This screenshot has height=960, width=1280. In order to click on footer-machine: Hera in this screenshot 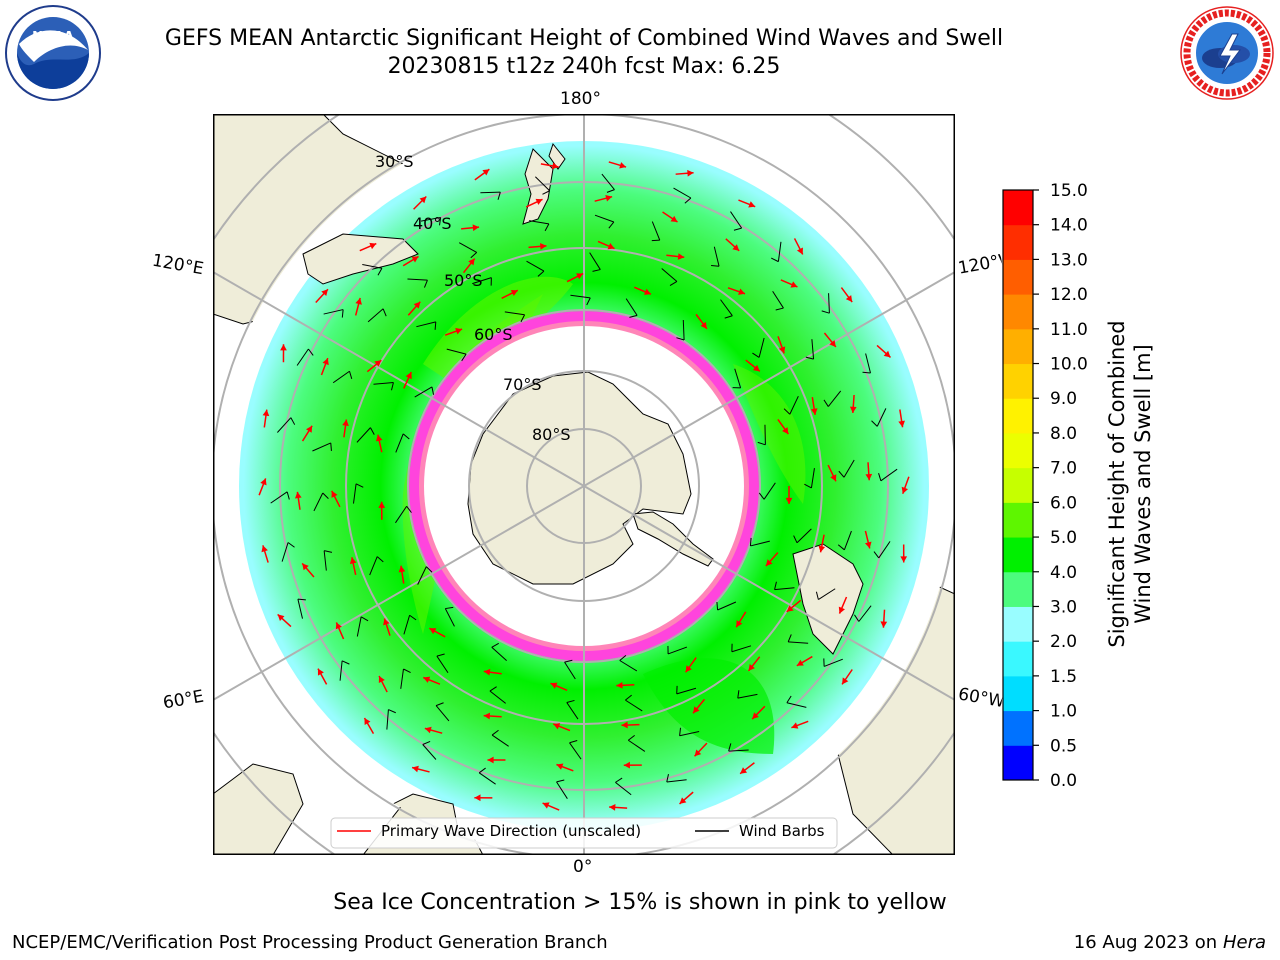, I will do `click(1244, 942)`.